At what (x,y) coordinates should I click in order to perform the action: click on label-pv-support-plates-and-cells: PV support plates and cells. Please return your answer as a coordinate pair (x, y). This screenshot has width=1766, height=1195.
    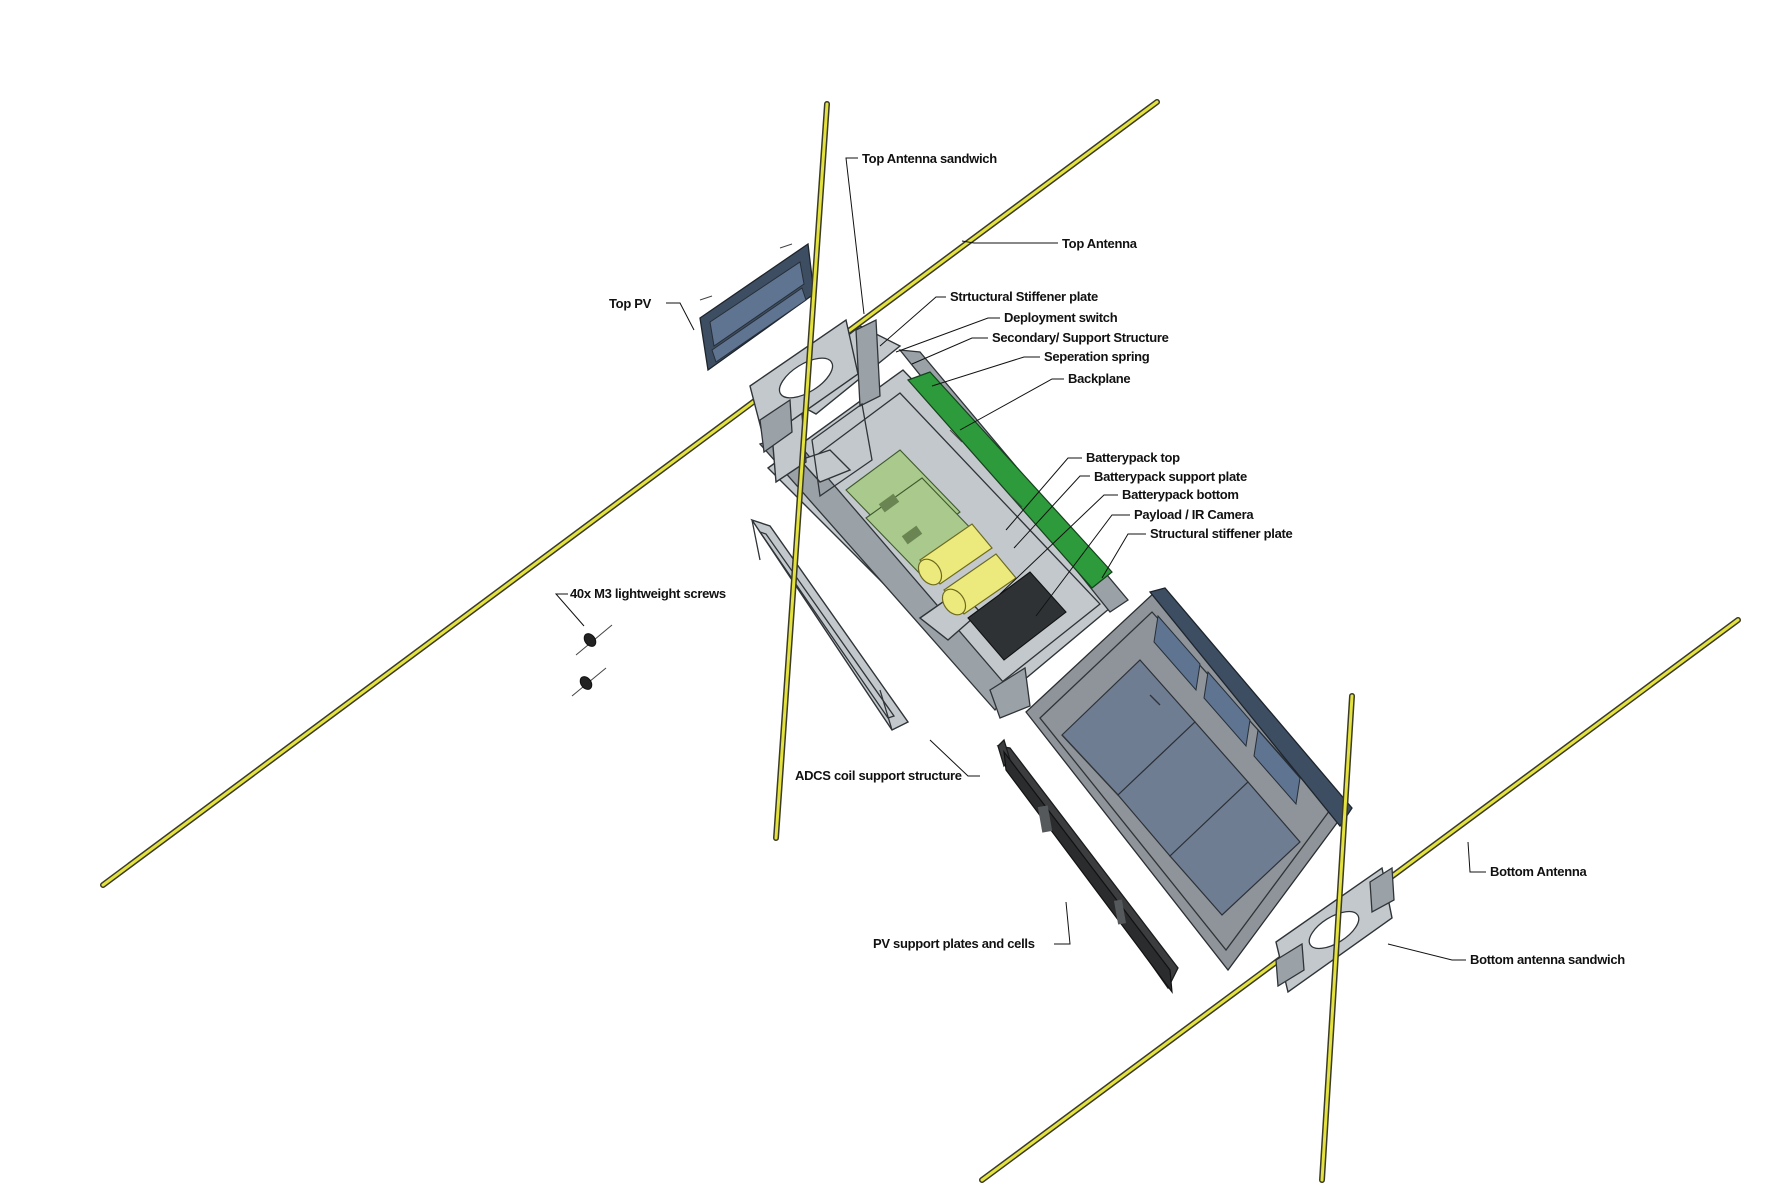
    Looking at the image, I should click on (954, 943).